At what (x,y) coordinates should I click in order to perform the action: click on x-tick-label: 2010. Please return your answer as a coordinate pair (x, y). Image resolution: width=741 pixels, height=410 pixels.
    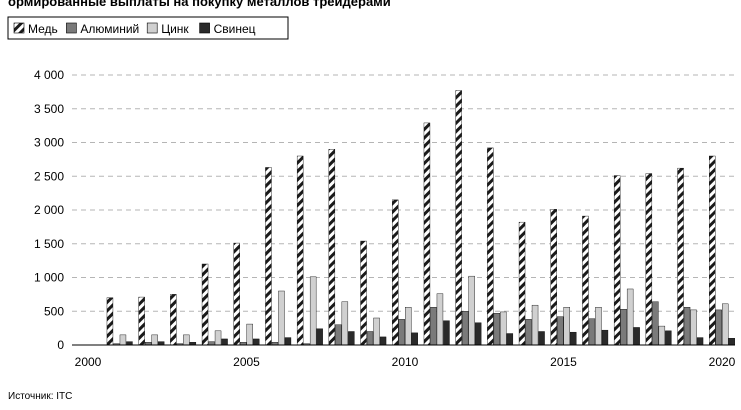
    Looking at the image, I should click on (405, 362).